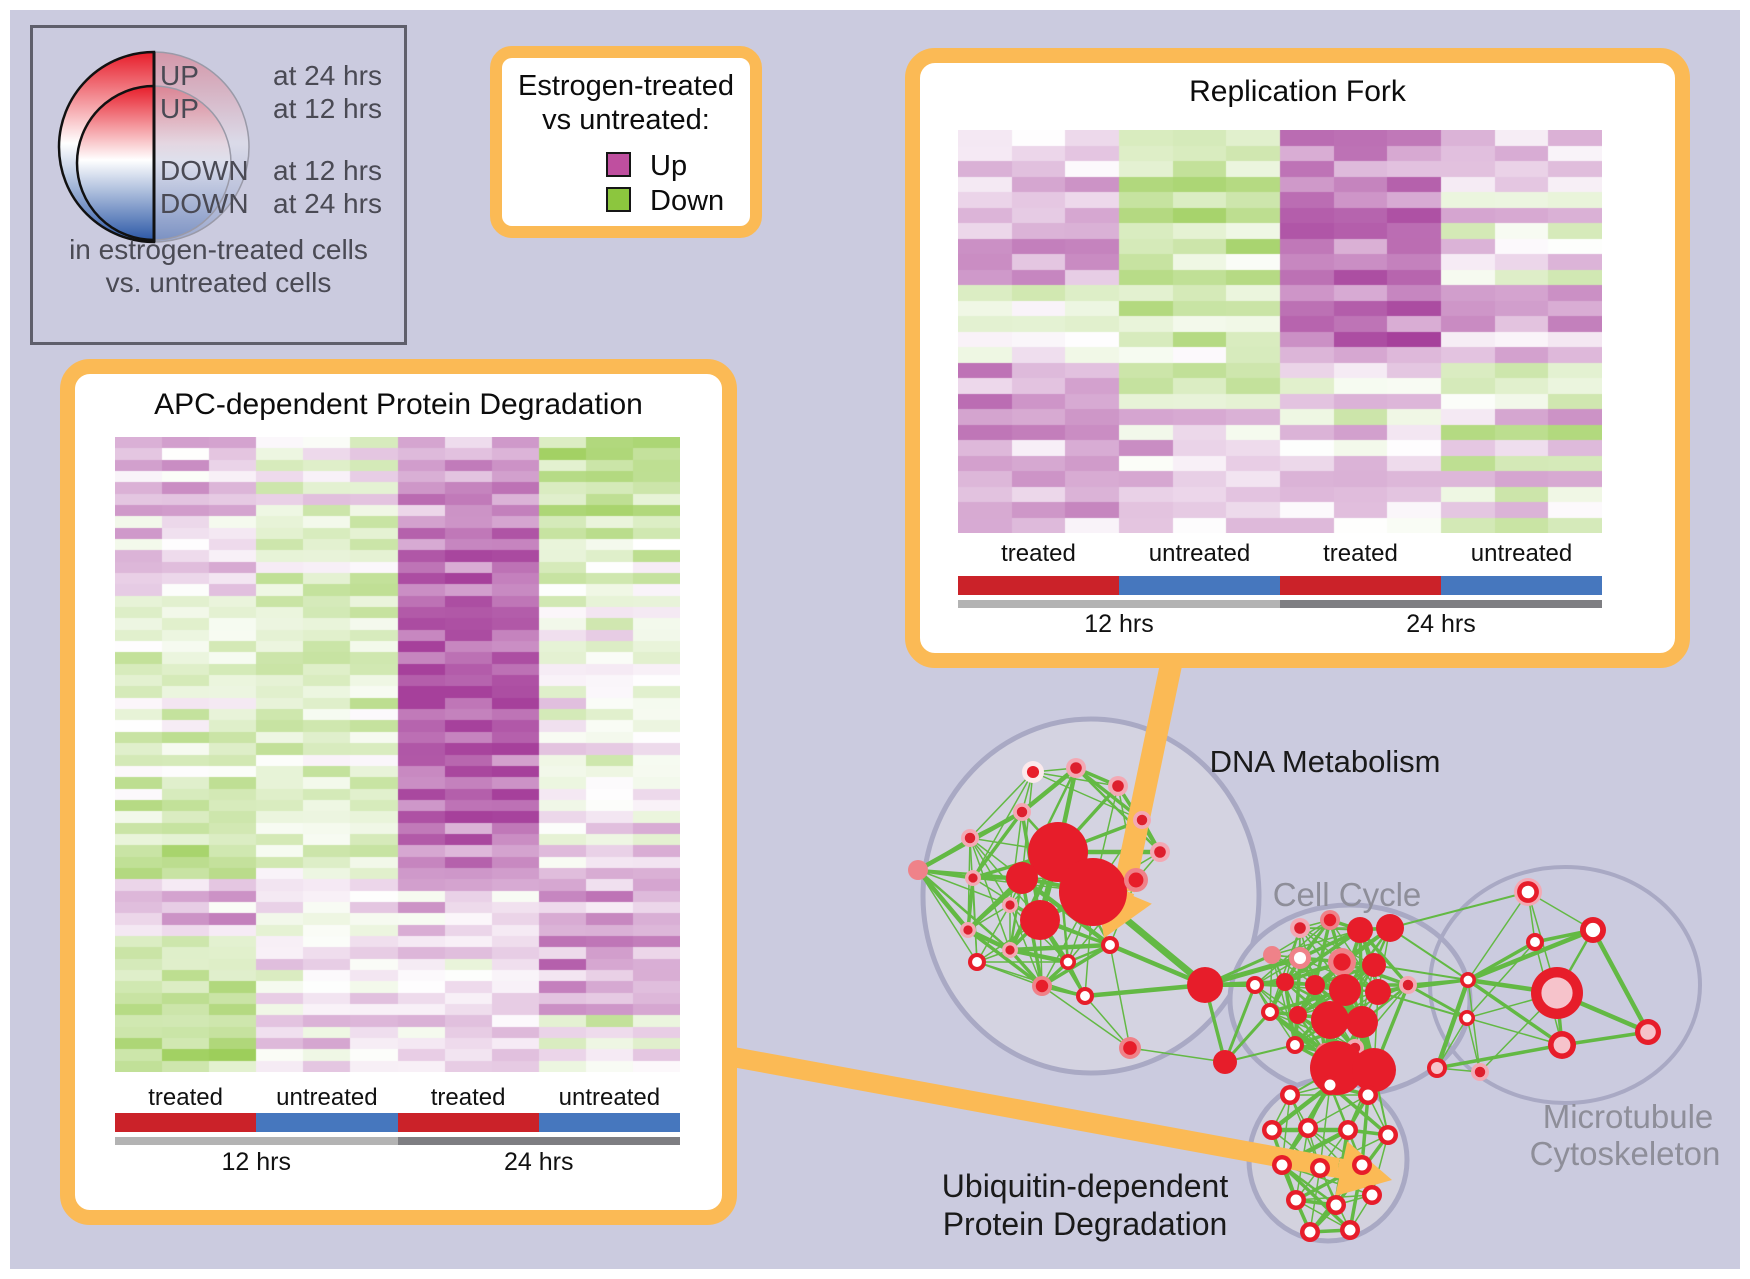 This screenshot has width=1750, height=1279. Describe the element at coordinates (618, 164) in the screenshot. I see `up-color-swatch` at that location.